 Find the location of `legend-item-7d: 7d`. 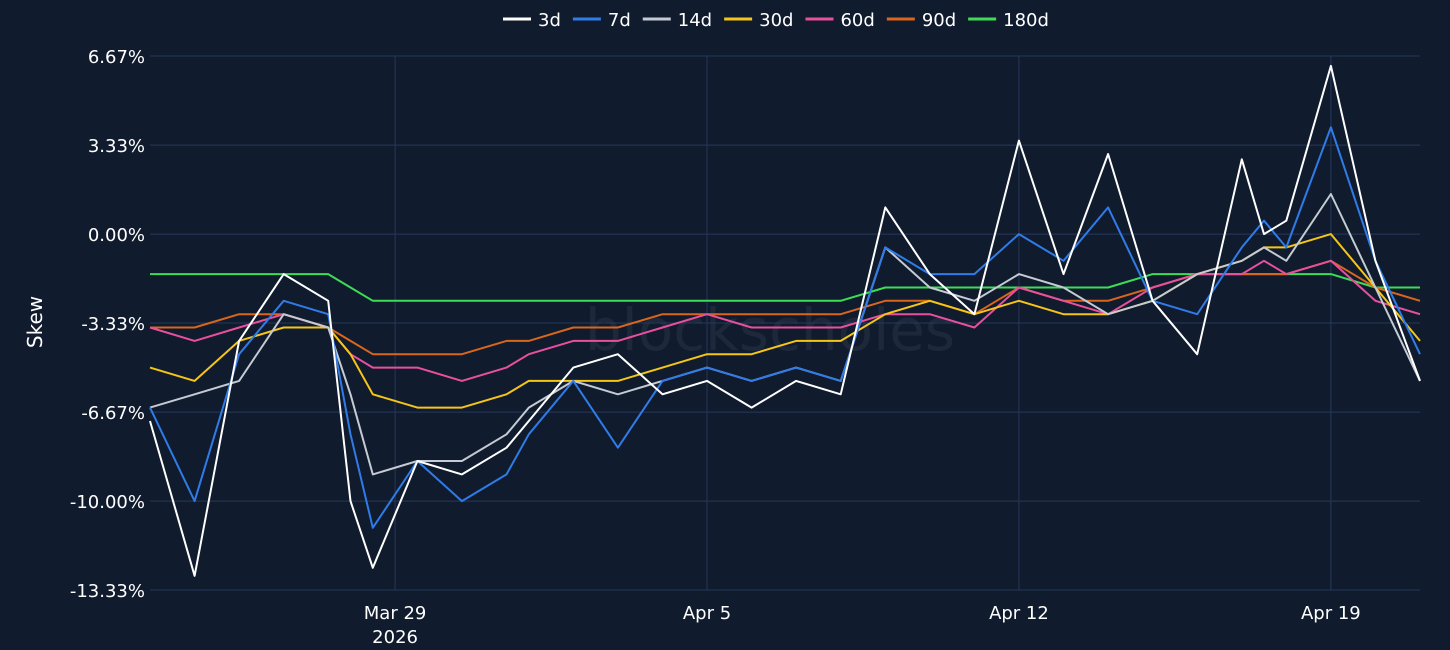

legend-item-7d: 7d is located at coordinates (601, 20).